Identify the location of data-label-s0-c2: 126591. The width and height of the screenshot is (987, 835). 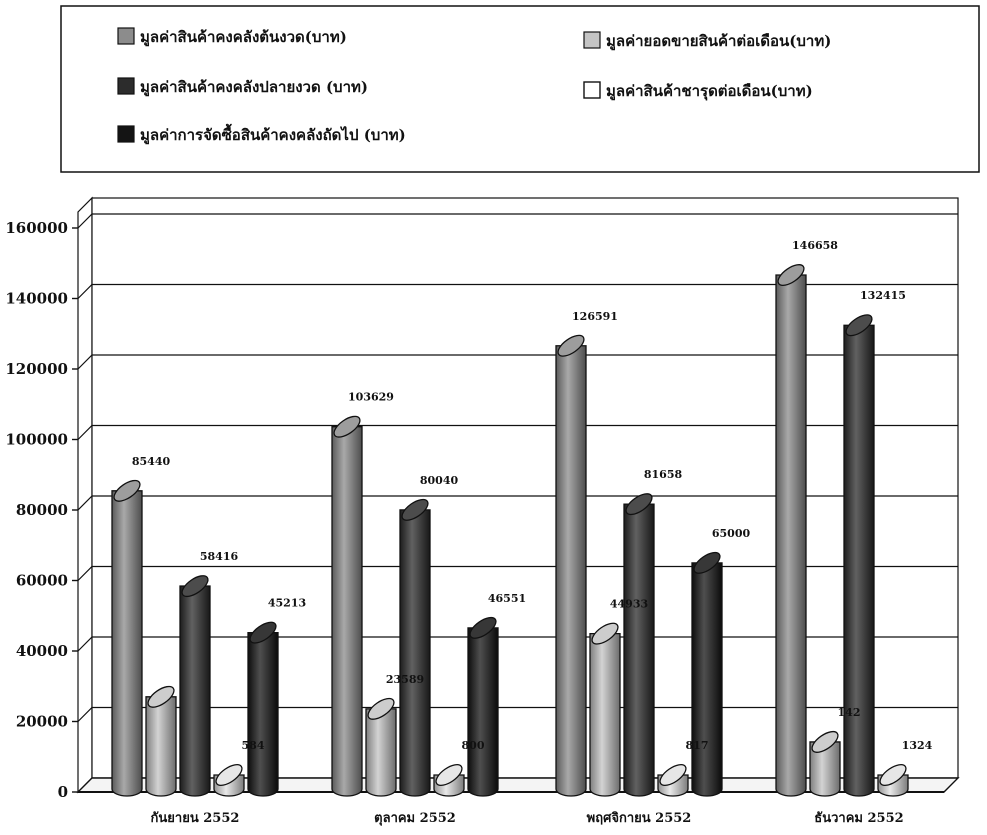
(595, 316).